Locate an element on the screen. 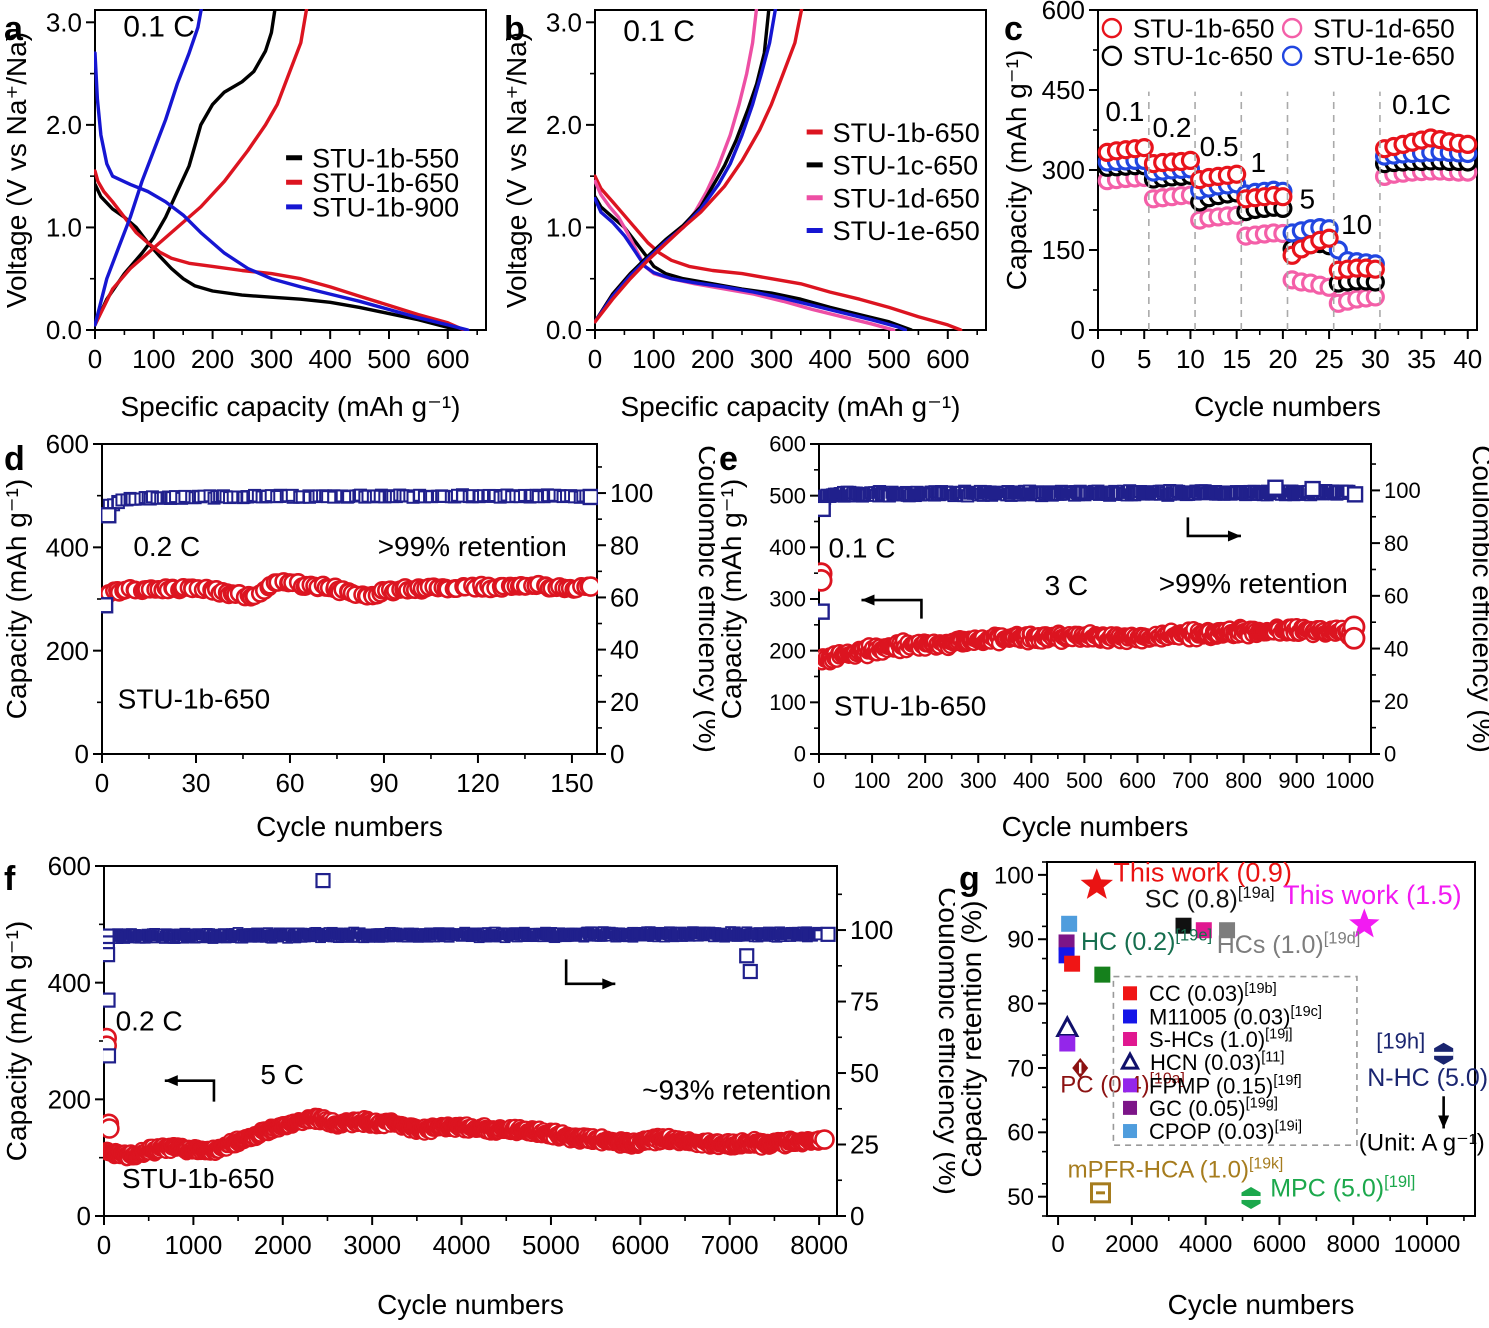 Image resolution: width=1489 pixels, height=1328 pixels. series-STU-1b-550-charge is located at coordinates (185, 168).